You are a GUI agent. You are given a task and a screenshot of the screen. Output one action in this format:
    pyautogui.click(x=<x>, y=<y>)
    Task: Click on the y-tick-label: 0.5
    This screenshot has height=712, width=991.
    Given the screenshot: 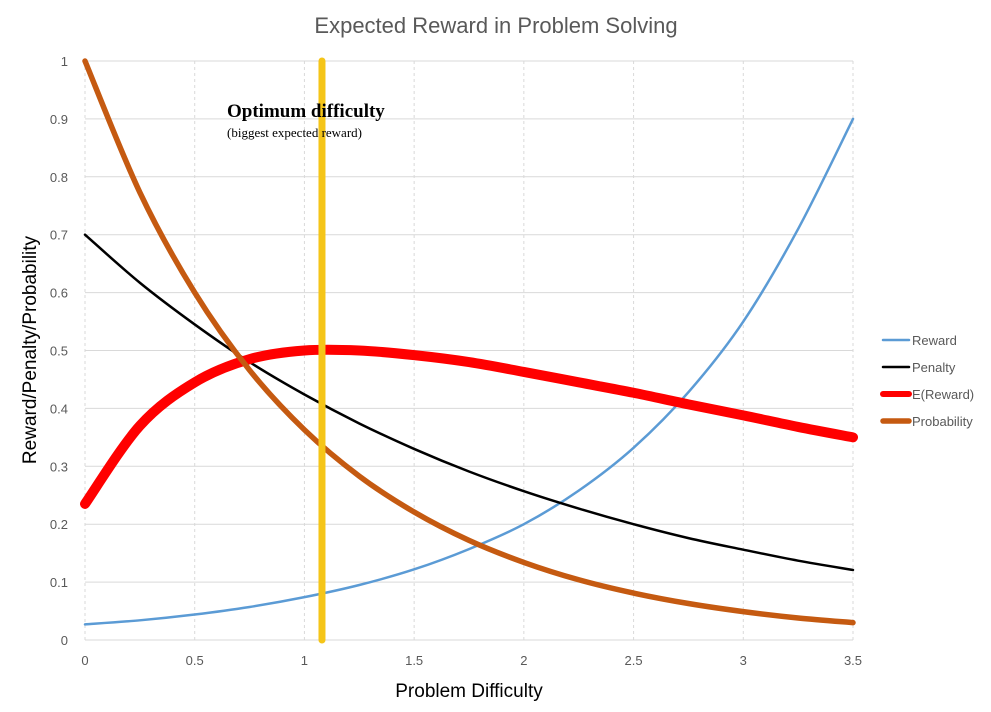 What is the action you would take?
    pyautogui.click(x=59, y=351)
    